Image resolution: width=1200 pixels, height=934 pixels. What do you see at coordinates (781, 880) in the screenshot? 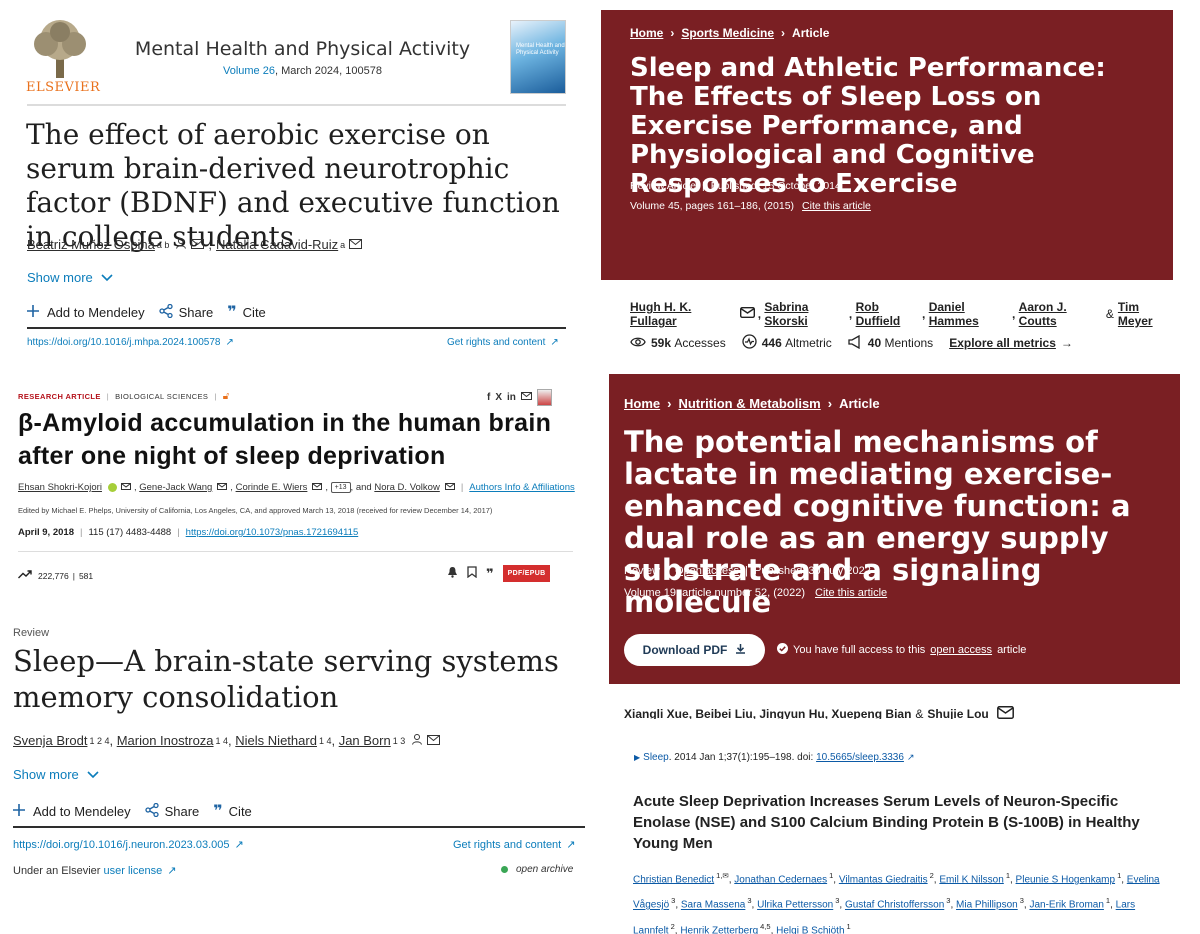
I see `author-name: Jonathan Cedernaes` at bounding box center [781, 880].